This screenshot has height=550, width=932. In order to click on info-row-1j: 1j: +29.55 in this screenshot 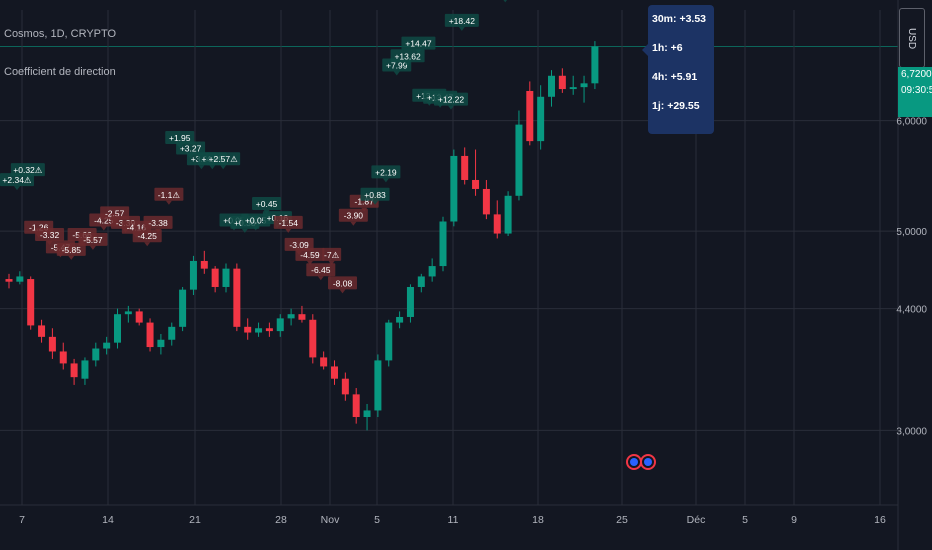, I will do `click(676, 106)`.